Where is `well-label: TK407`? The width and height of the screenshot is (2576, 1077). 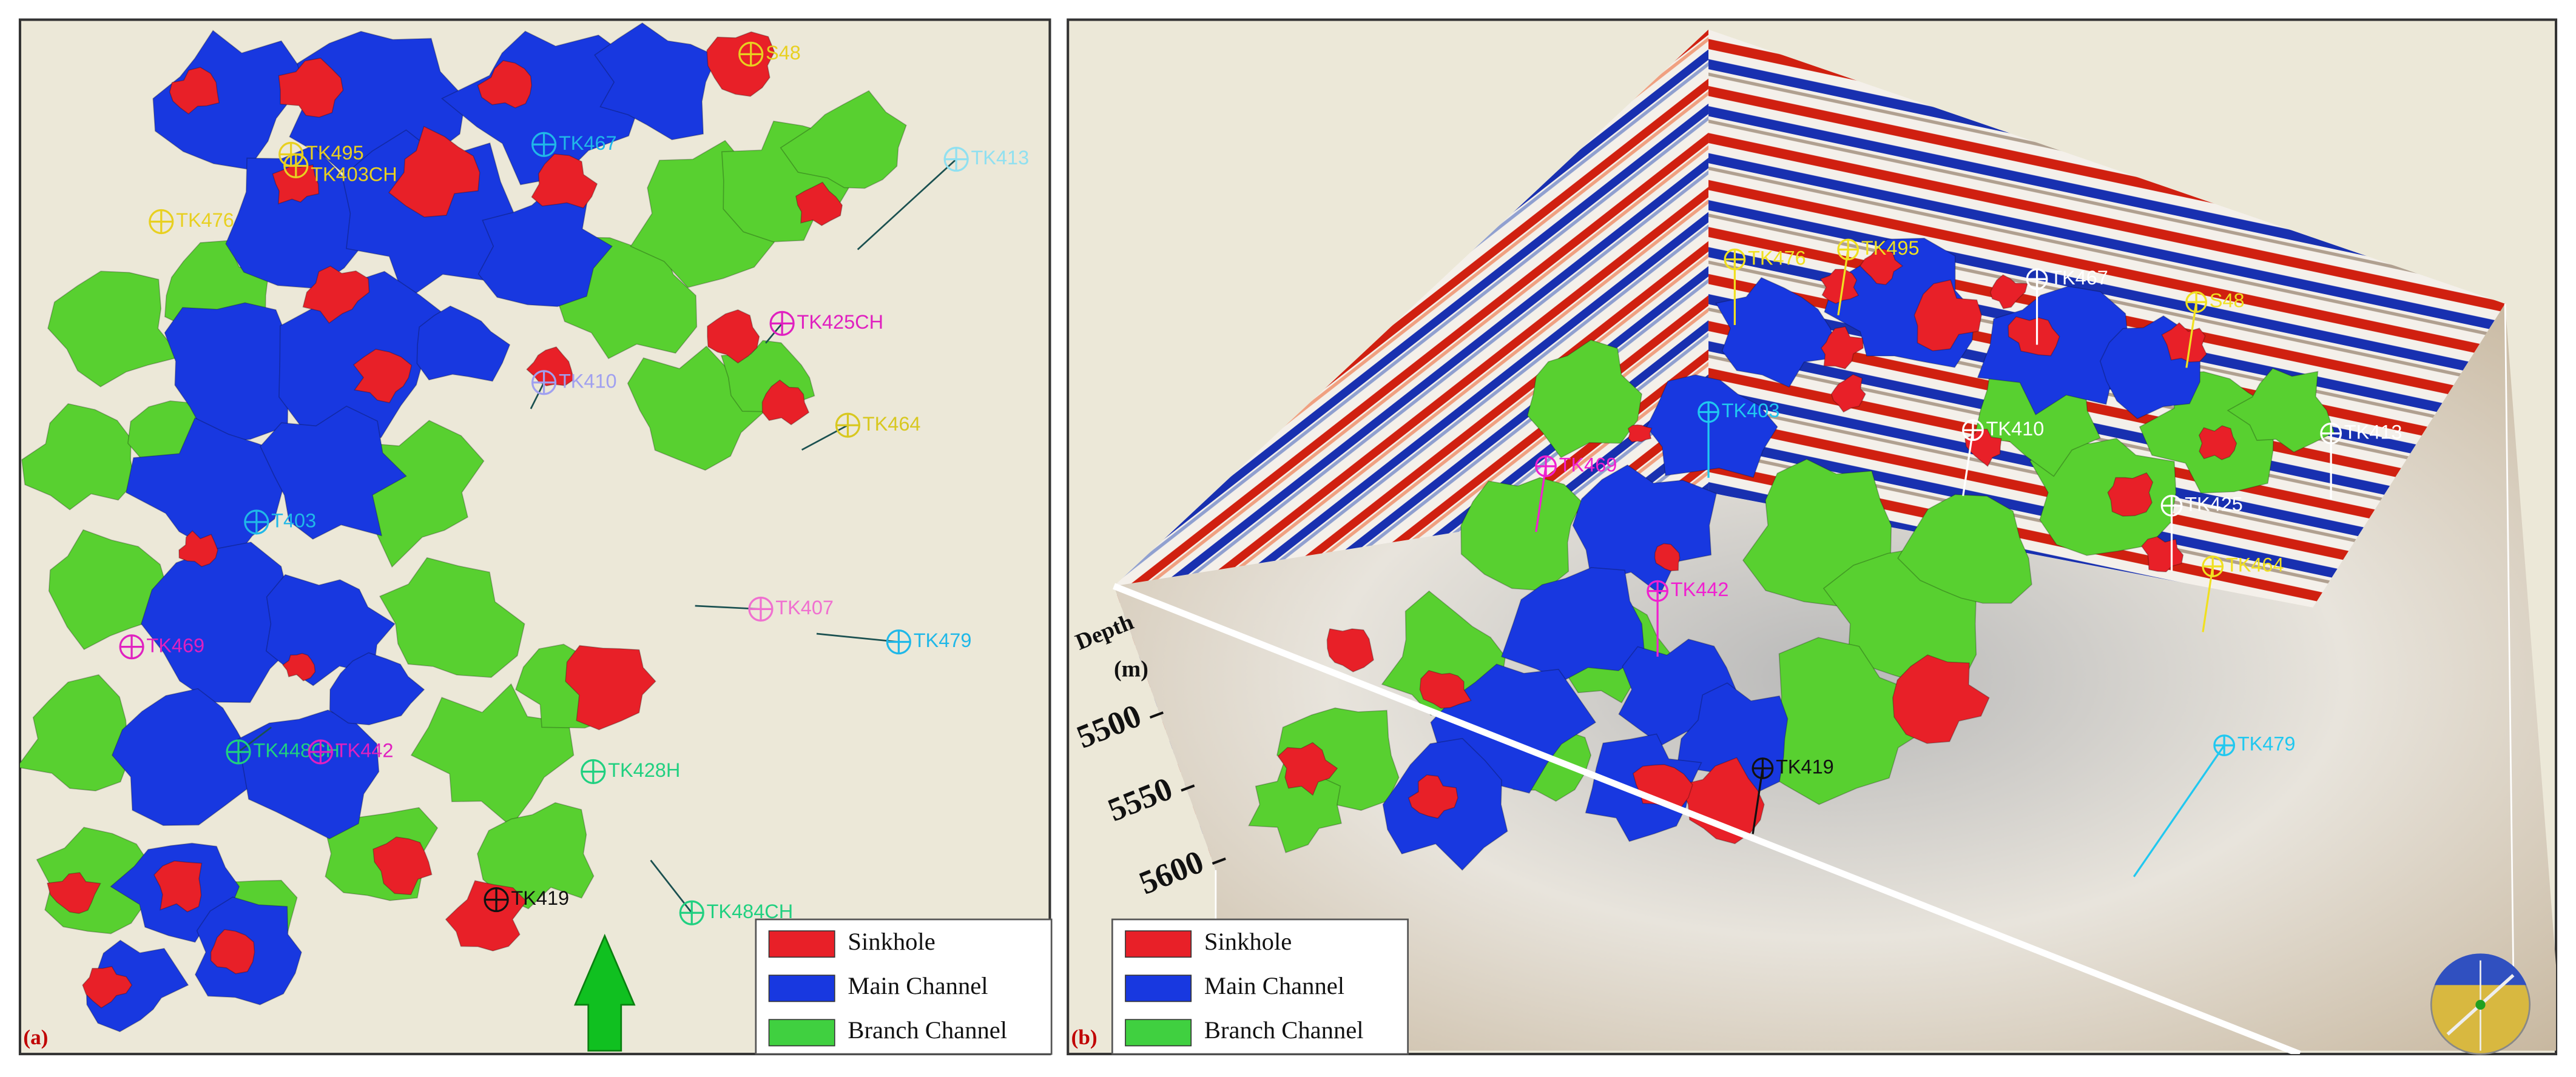
well-label: TK407 is located at coordinates (804, 608).